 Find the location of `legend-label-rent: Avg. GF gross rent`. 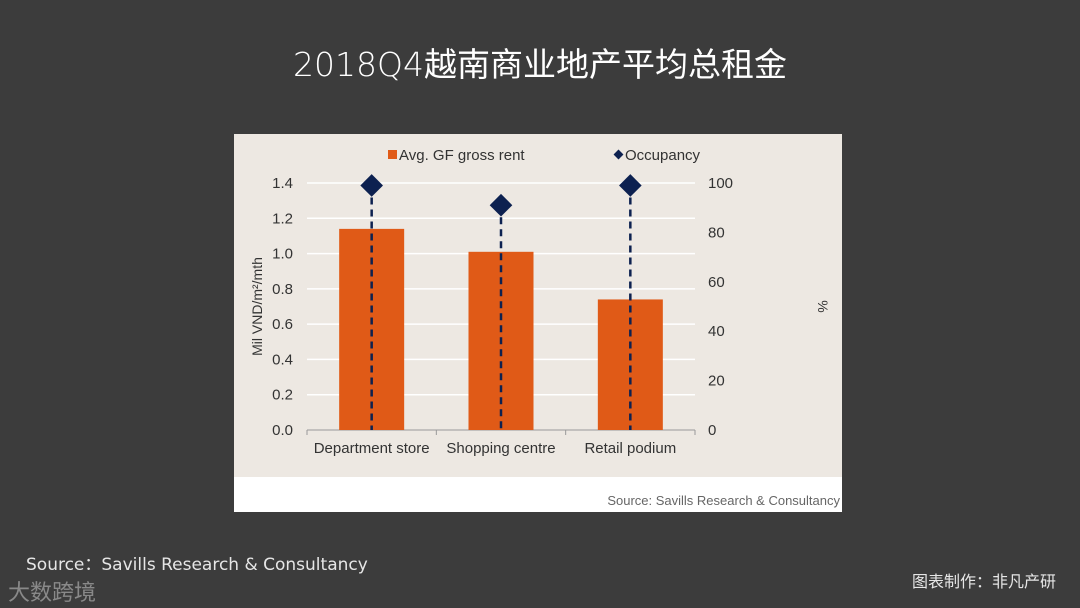

legend-label-rent: Avg. GF gross rent is located at coordinates (462, 155).